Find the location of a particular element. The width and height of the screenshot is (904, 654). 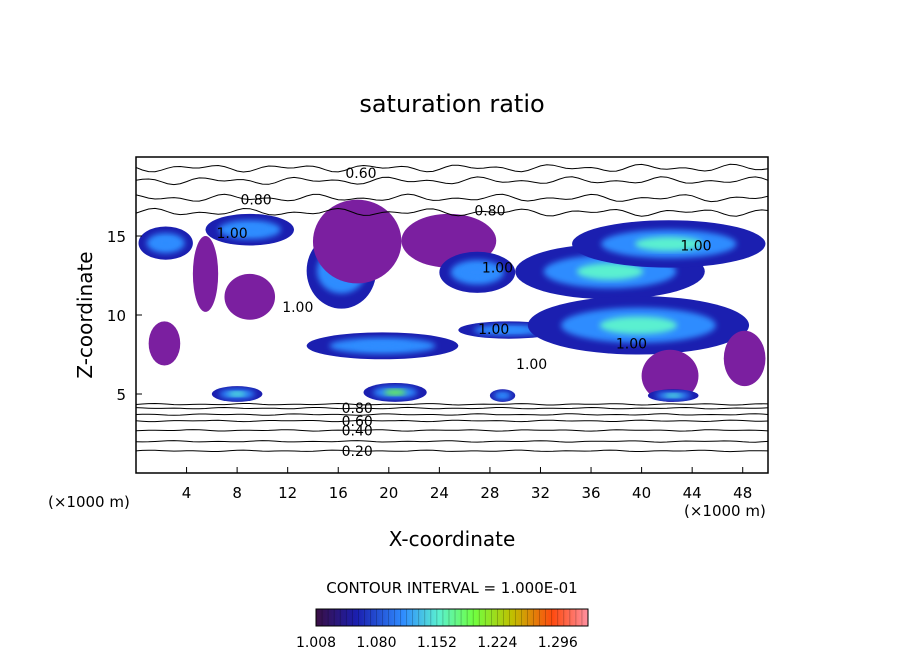

x-tick-label: 36 is located at coordinates (590, 493).